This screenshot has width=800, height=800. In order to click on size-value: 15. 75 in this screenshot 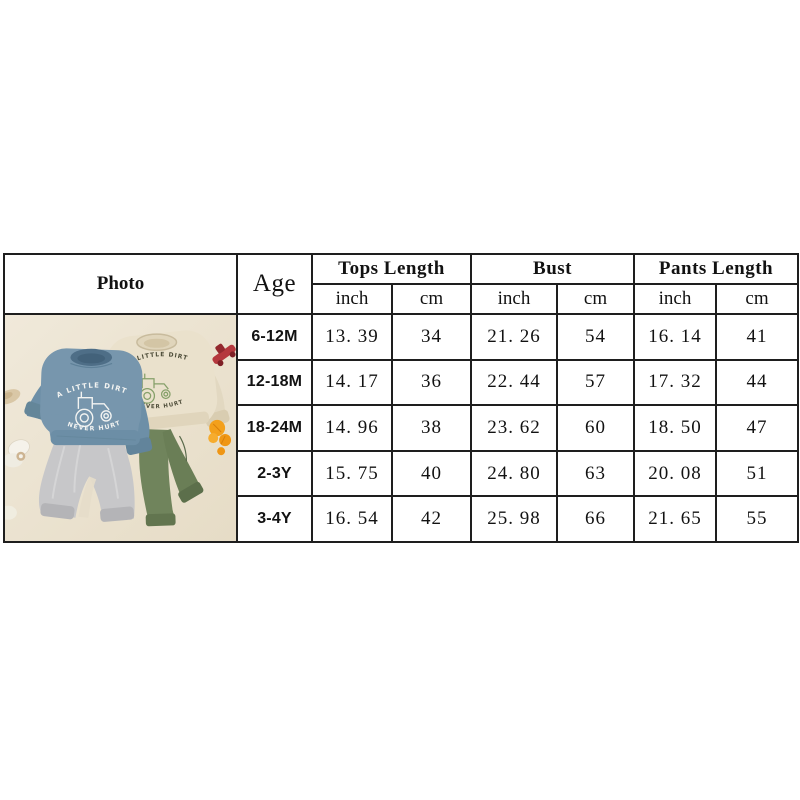, I will do `click(352, 473)`.